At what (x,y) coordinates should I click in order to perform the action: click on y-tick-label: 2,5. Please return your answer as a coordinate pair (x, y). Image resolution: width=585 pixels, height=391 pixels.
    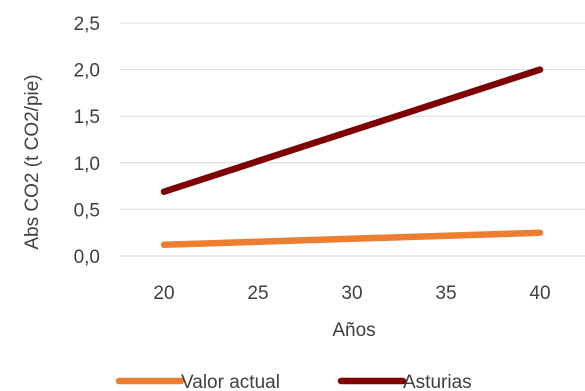
    Looking at the image, I should click on (87, 24).